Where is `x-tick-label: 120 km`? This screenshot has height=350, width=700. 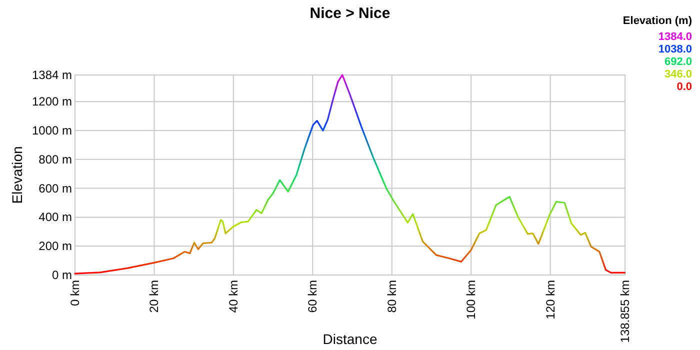
x-tick-label: 120 km is located at coordinates (550, 300).